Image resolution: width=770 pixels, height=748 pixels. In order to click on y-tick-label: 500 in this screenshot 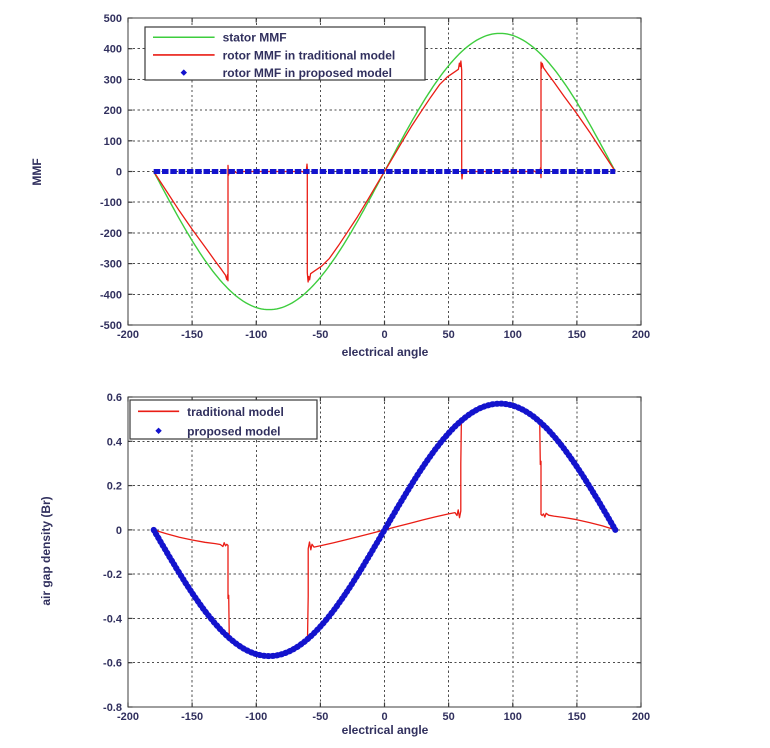, I will do `click(113, 19)`.